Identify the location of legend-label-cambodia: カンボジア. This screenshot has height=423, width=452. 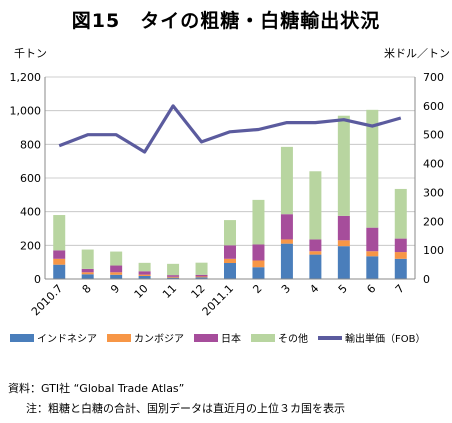
(159, 339).